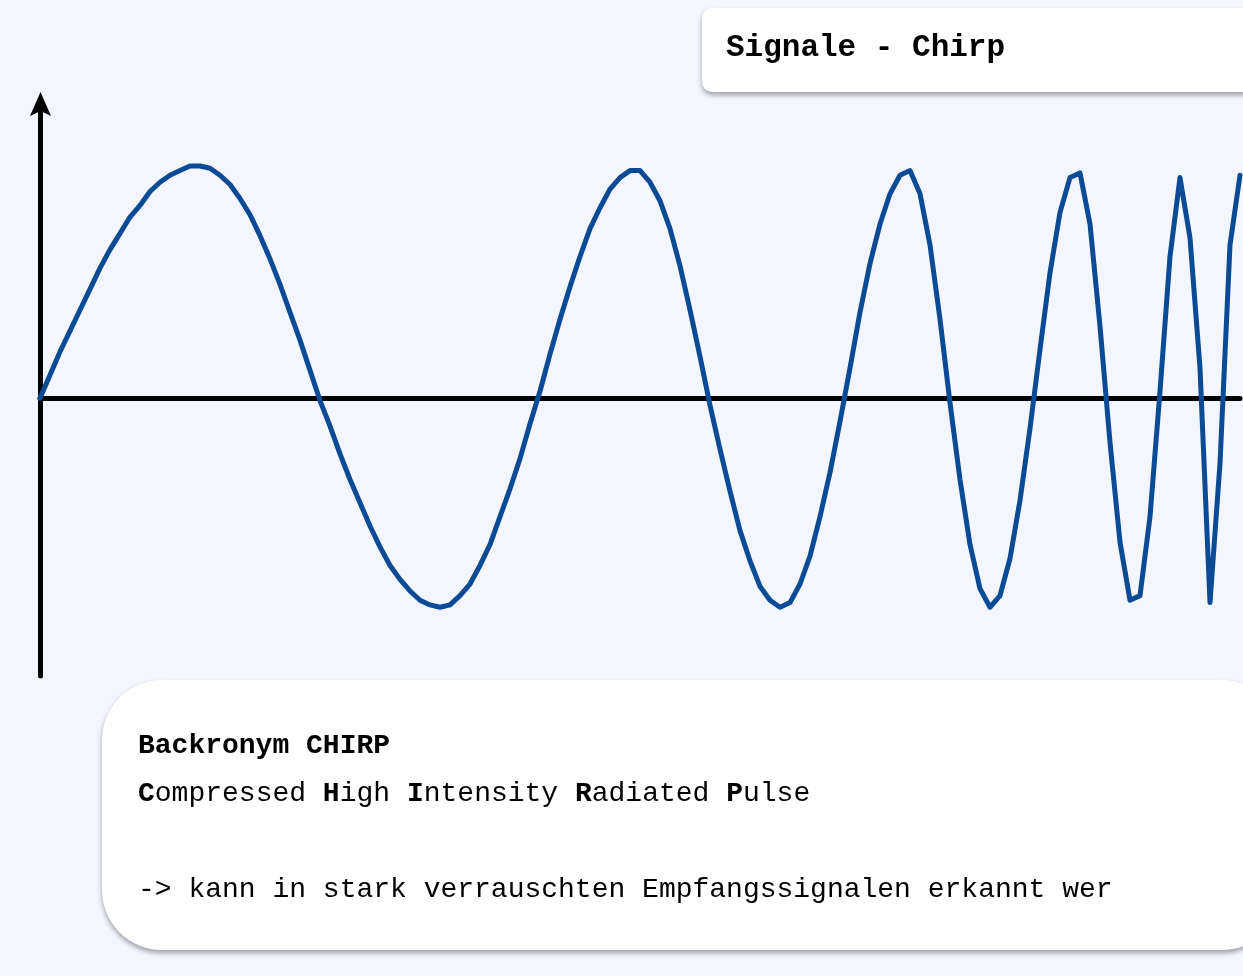 The height and width of the screenshot is (976, 1243). Describe the element at coordinates (866, 47) in the screenshot. I see `chart-title: Signale - Chirp` at that location.